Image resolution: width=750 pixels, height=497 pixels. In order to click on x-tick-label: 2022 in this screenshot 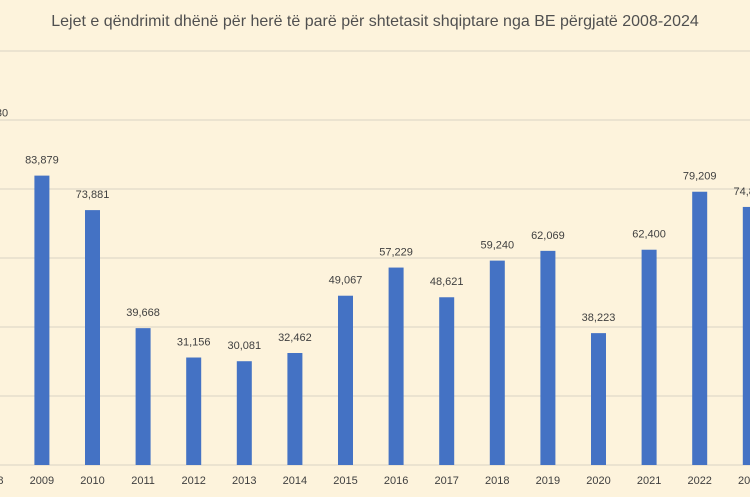, I will do `click(699, 481)`.